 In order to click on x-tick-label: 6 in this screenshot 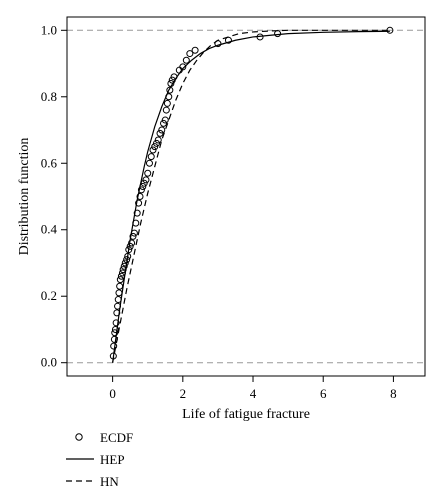, I will do `click(323, 393)`.